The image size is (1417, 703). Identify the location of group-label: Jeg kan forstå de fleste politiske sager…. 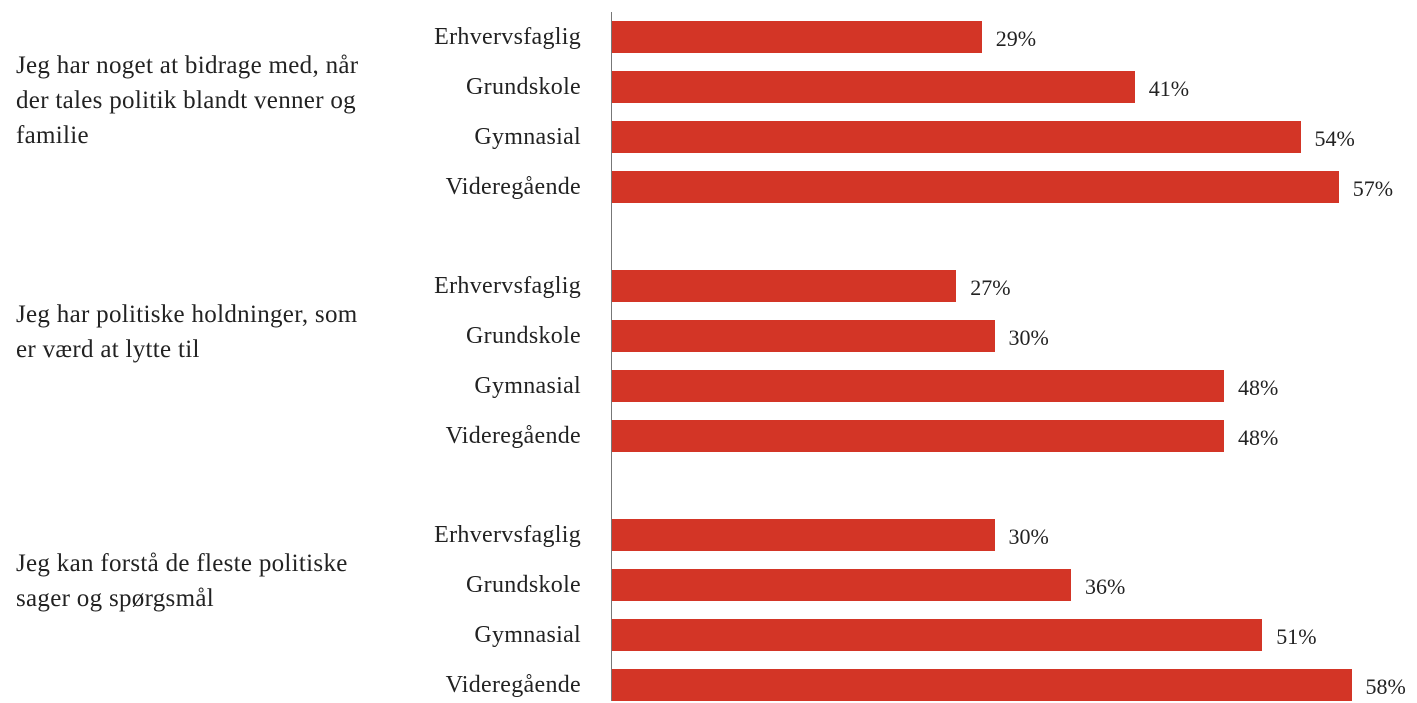
(182, 581).